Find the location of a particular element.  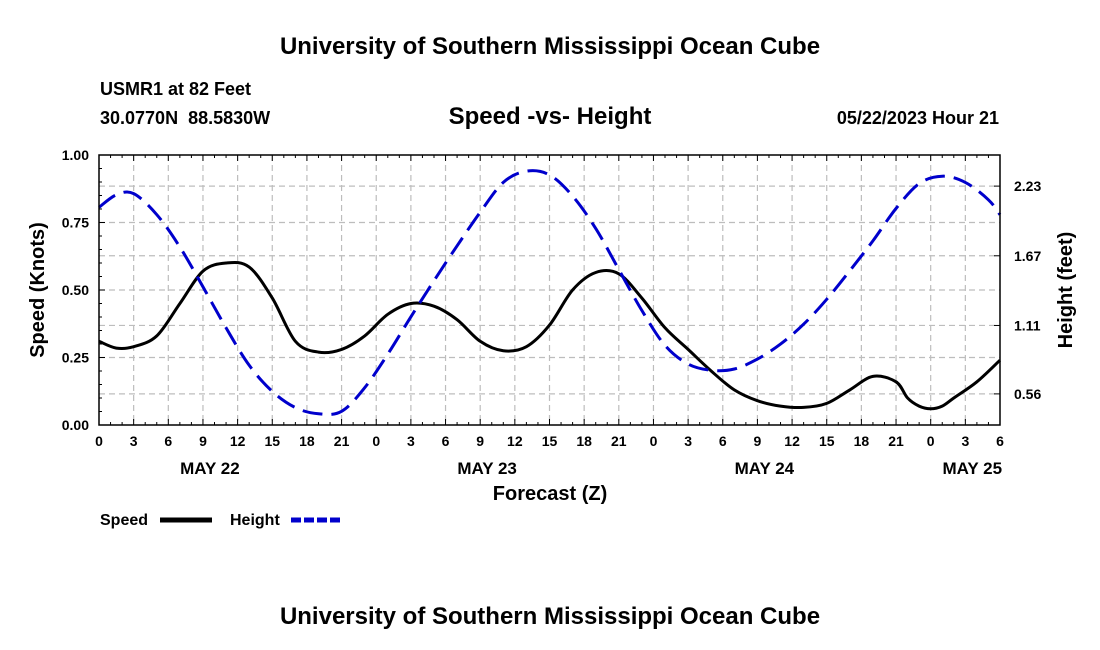

timestamp-label: 05/22/2023 Hour 21 is located at coordinates (918, 118).